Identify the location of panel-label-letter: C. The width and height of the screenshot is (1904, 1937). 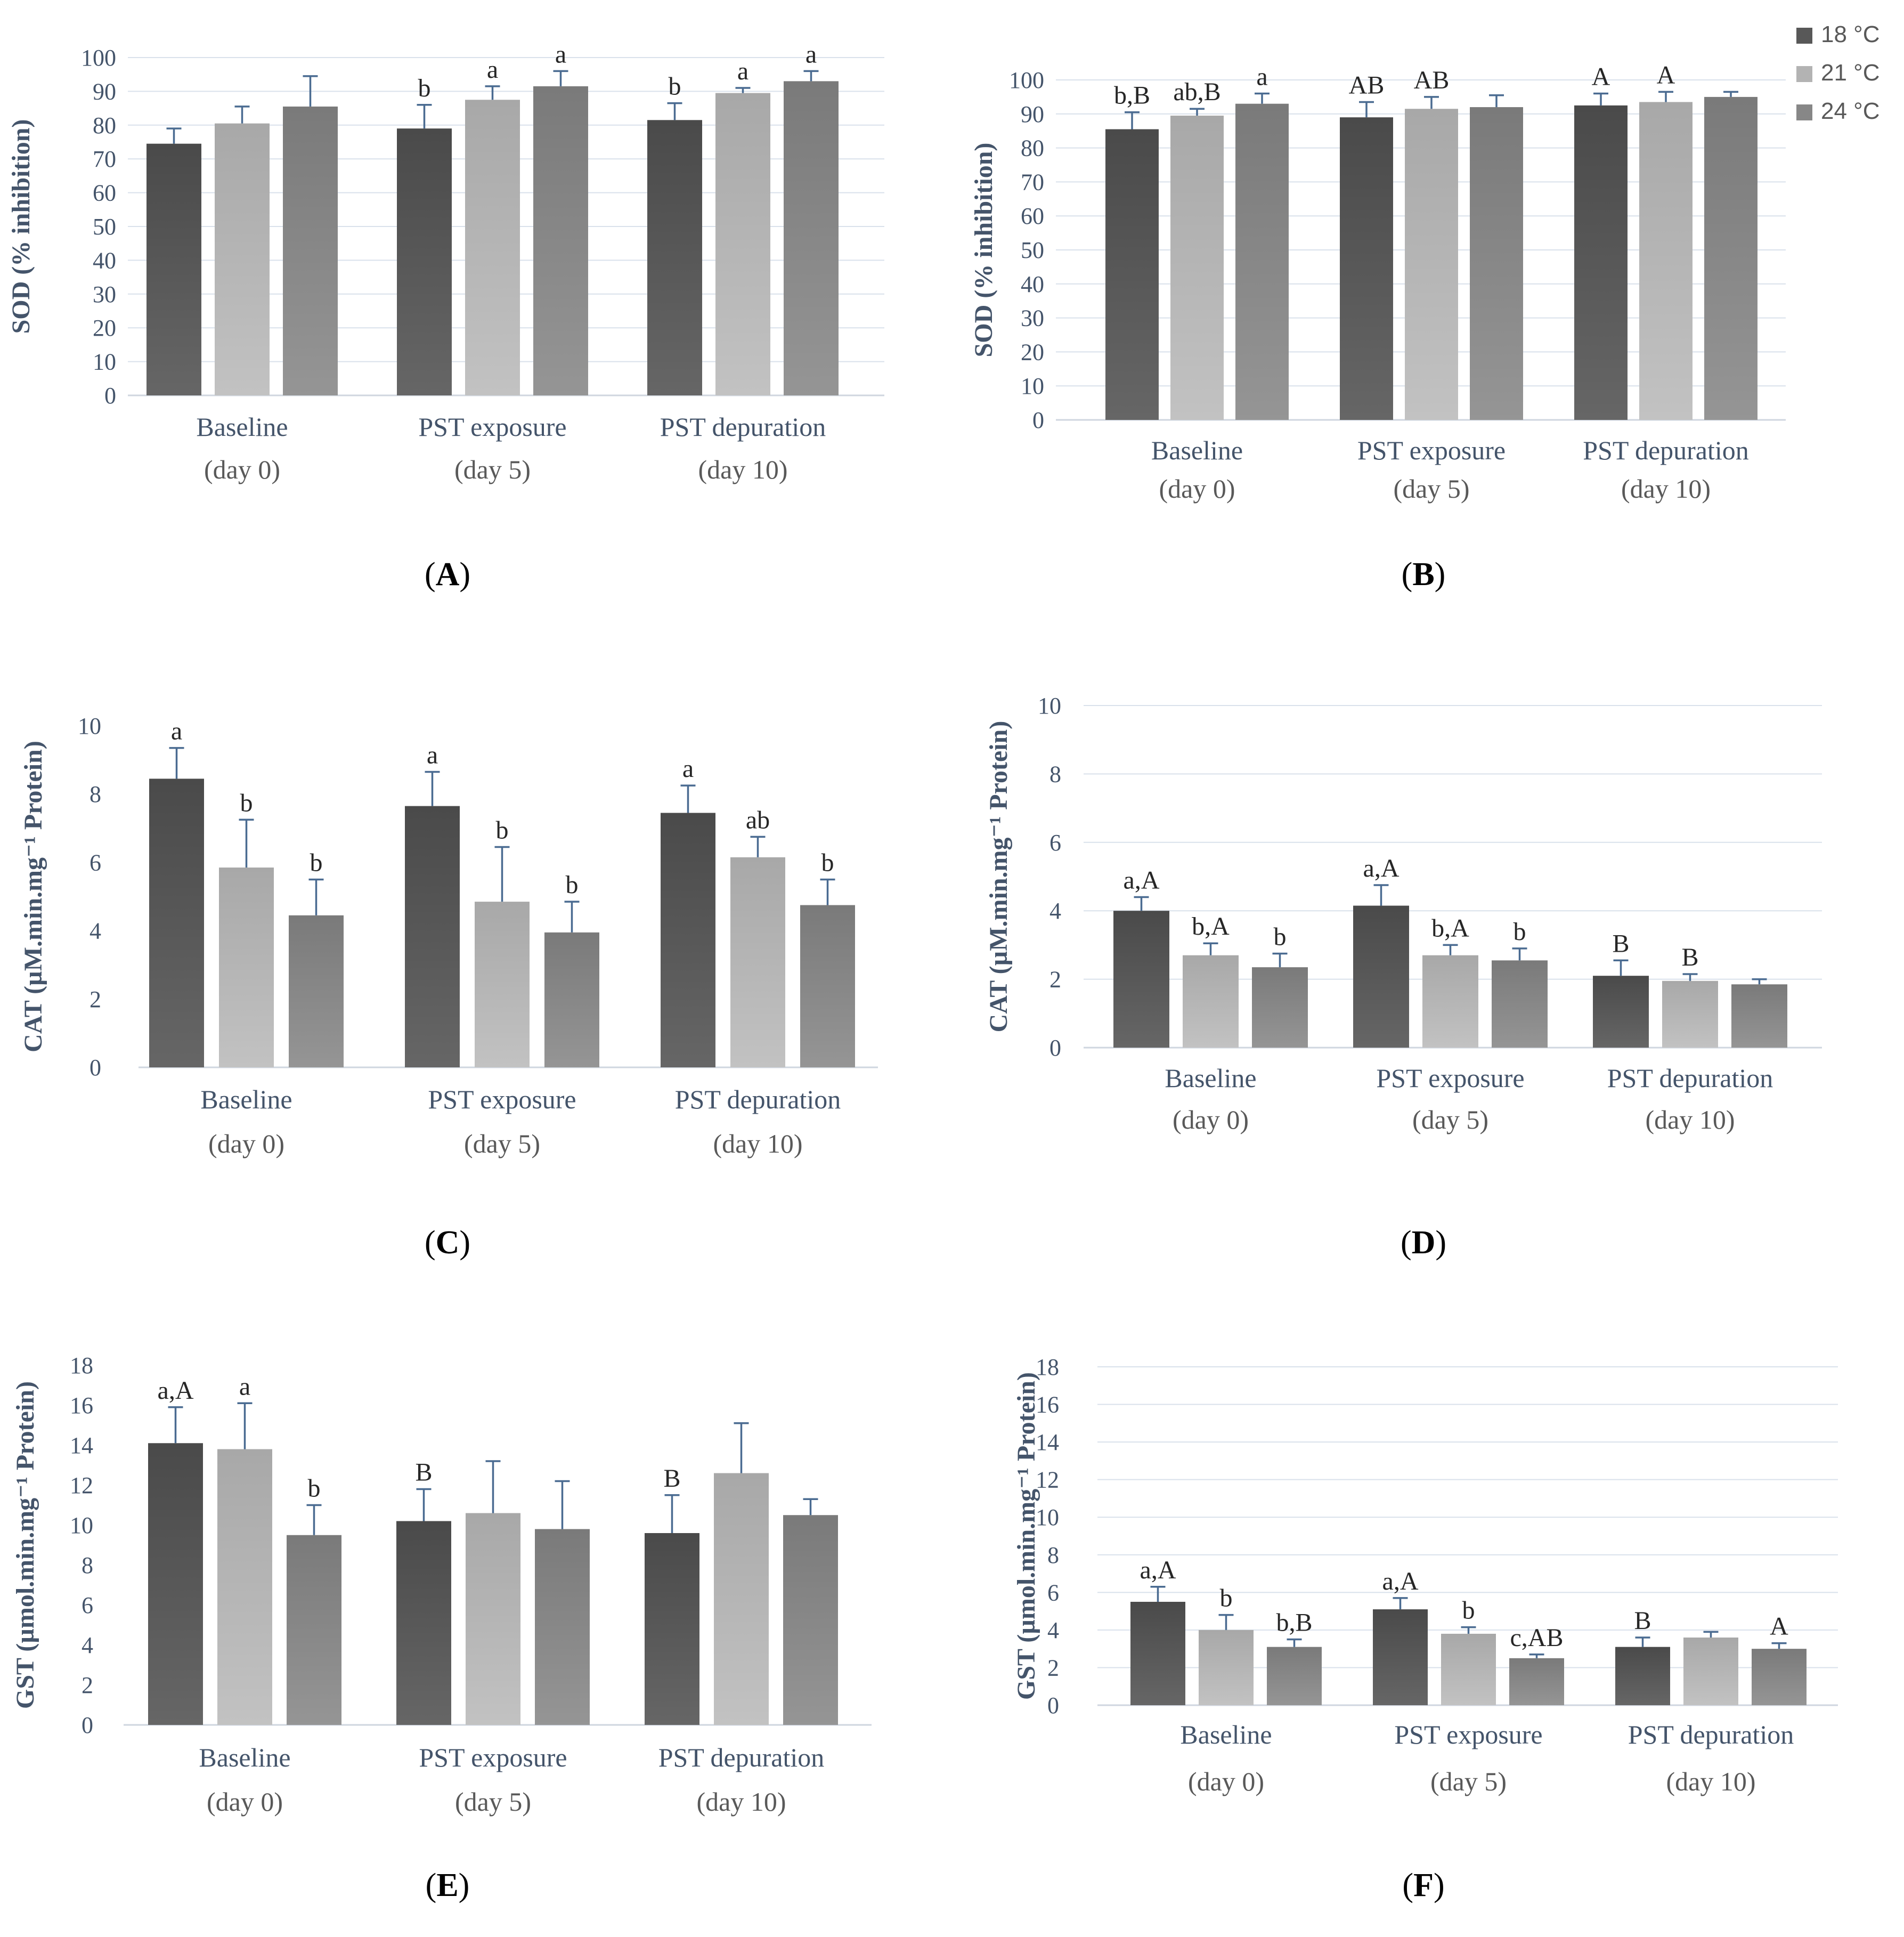
(448, 1243).